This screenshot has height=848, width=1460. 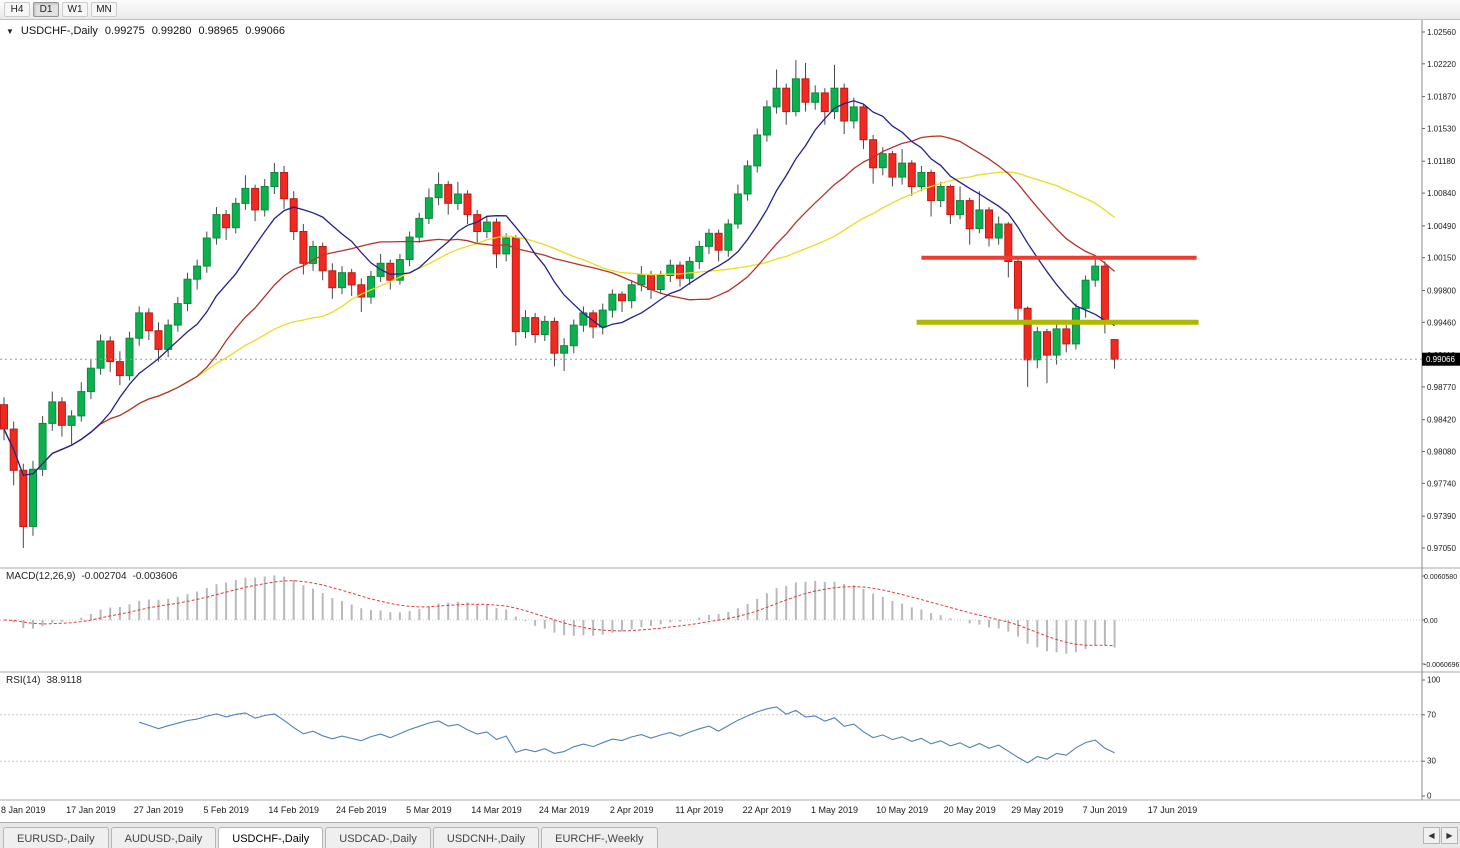 What do you see at coordinates (1441, 516) in the screenshot?
I see `price-axis-label: 0.97390` at bounding box center [1441, 516].